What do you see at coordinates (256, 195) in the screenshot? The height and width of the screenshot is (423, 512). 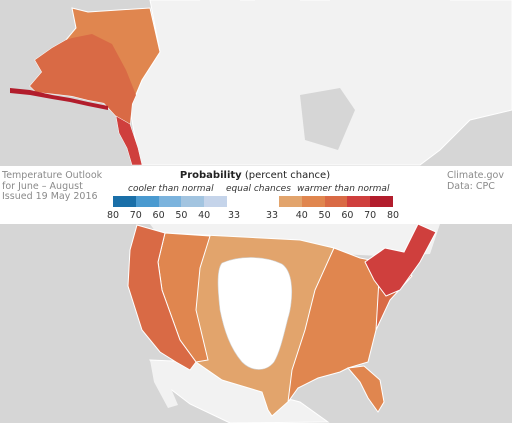 I see `legend-band` at bounding box center [256, 195].